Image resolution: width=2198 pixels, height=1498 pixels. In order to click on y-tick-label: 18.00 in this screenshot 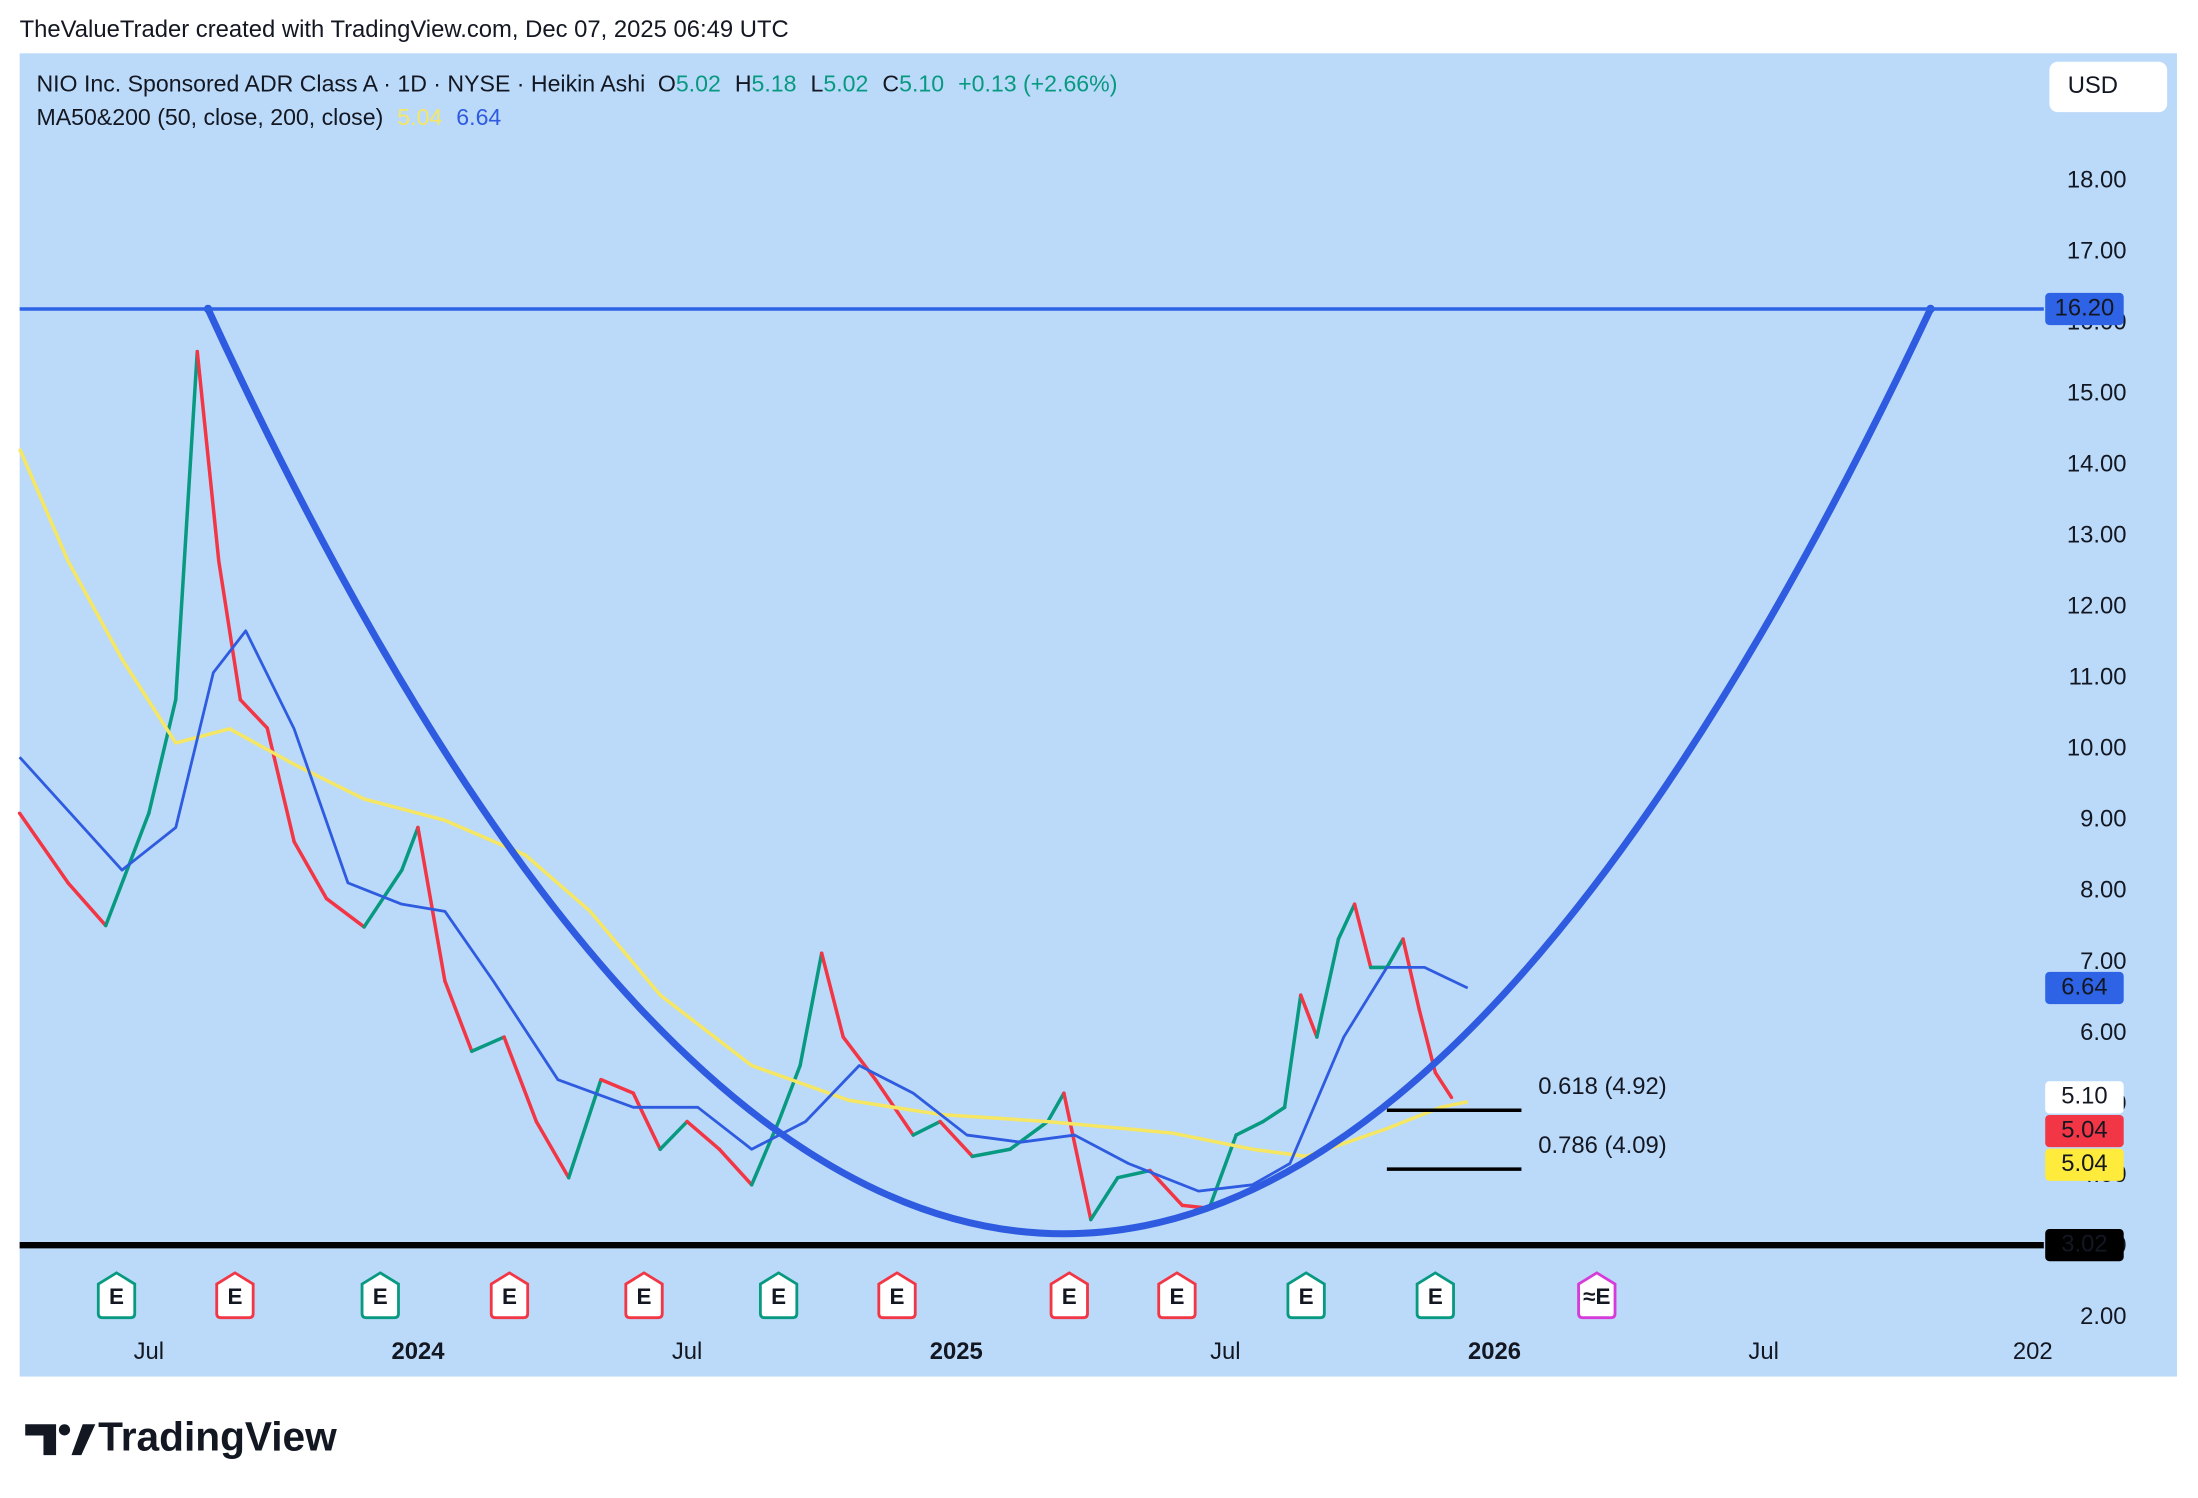, I will do `click(2097, 179)`.